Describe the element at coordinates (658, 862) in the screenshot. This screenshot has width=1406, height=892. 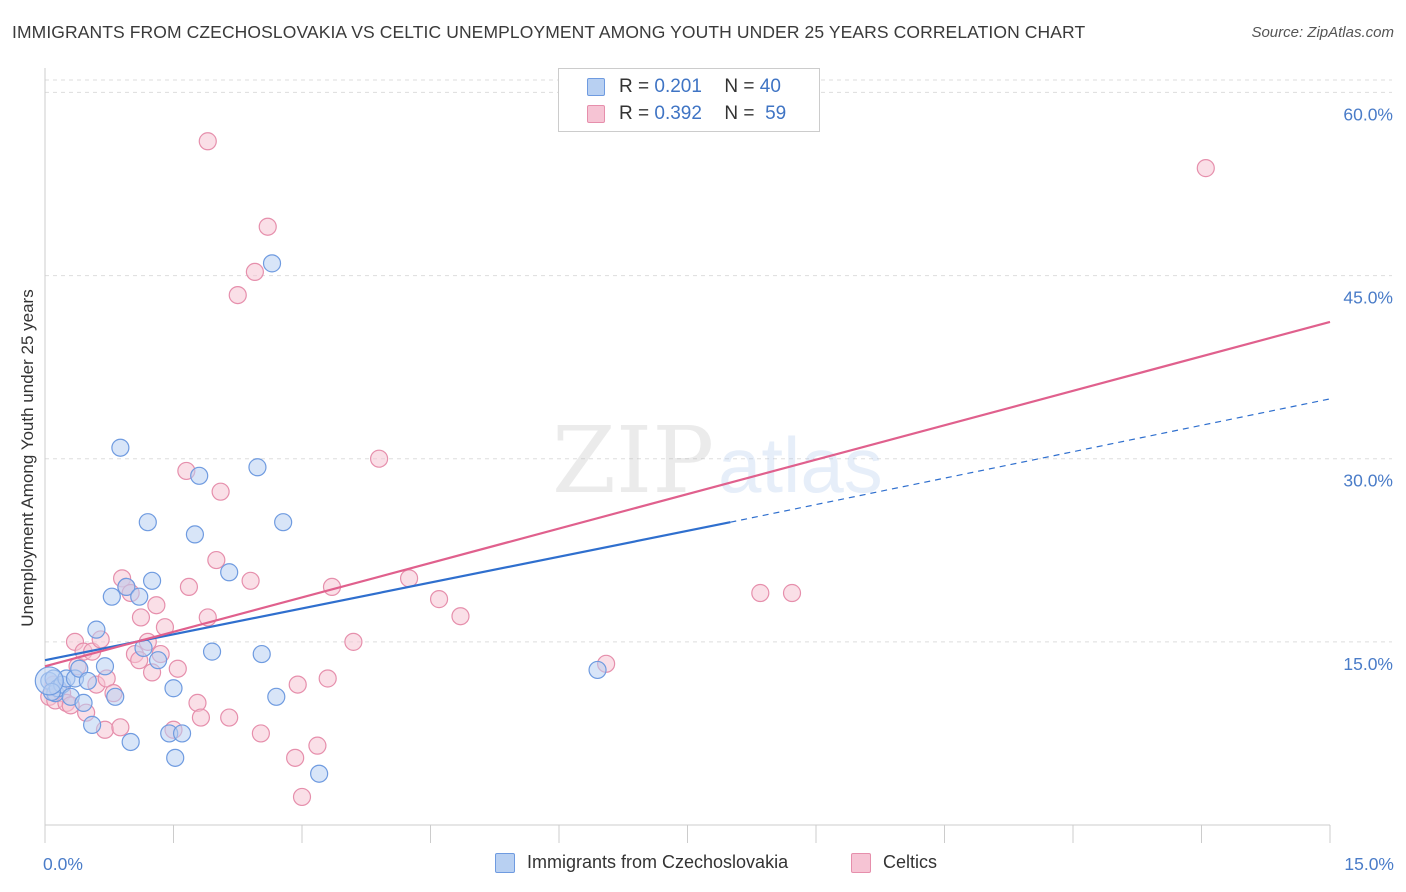
I see `legend-label-czechoslovakia: Immigrants from Czechoslovakia` at that location.